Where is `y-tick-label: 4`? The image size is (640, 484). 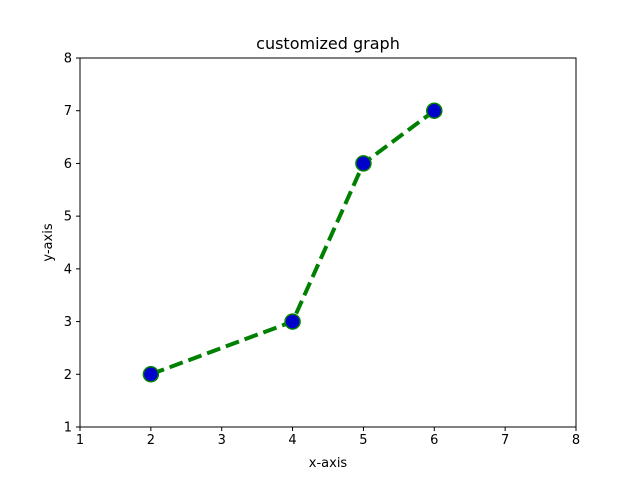 y-tick-label: 4 is located at coordinates (68, 269).